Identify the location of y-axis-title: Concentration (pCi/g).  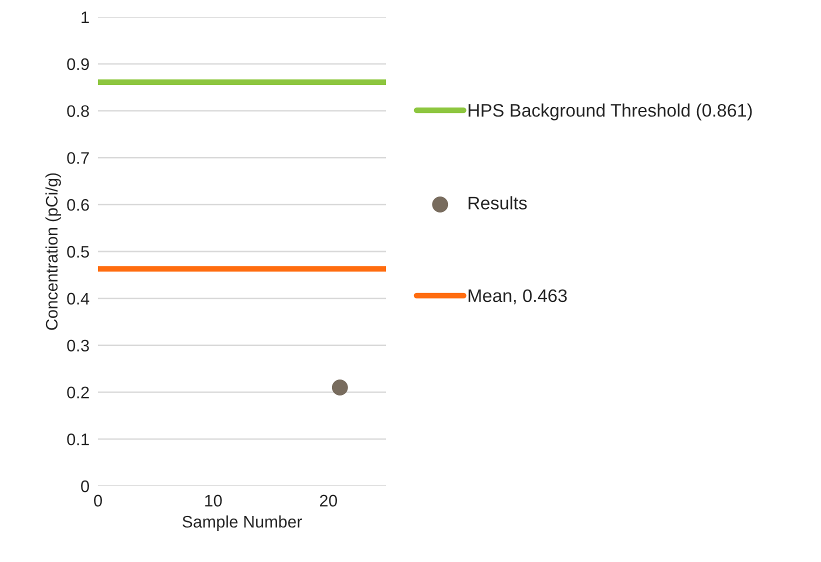
(53, 251).